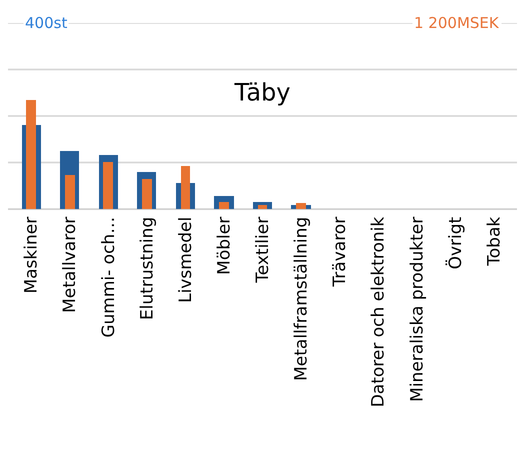 Image resolution: width=525 pixels, height=453 pixels. I want to click on x-tick-label: Elutrustning, so click(147, 268).